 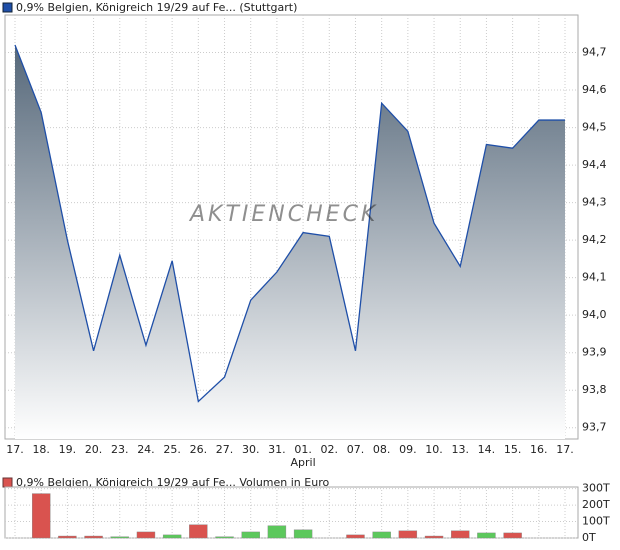 What do you see at coordinates (251, 449) in the screenshot?
I see `x-tick-label: 30.` at bounding box center [251, 449].